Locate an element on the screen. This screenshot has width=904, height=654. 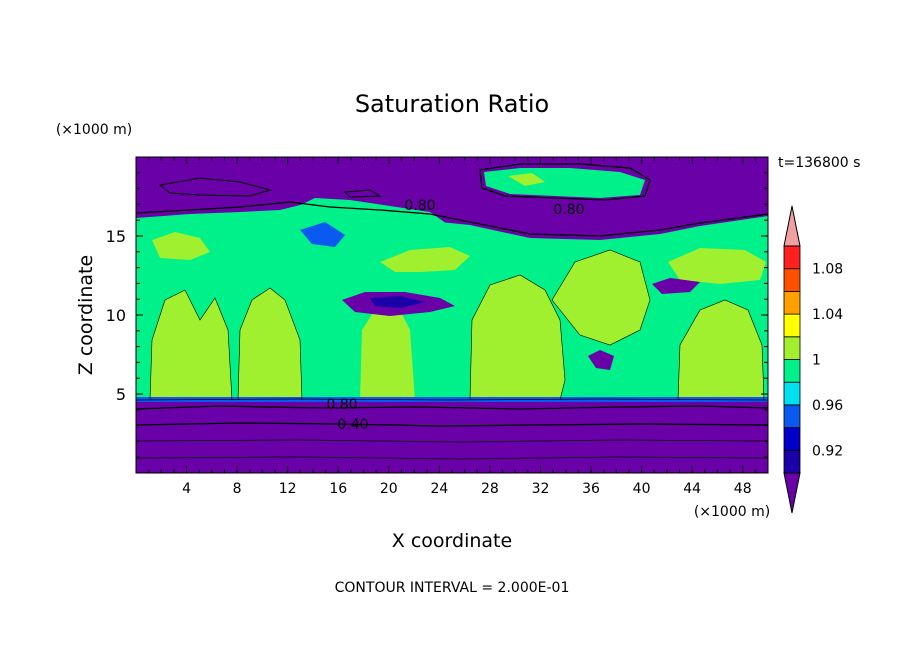
x-tick-label: 8 is located at coordinates (237, 489).